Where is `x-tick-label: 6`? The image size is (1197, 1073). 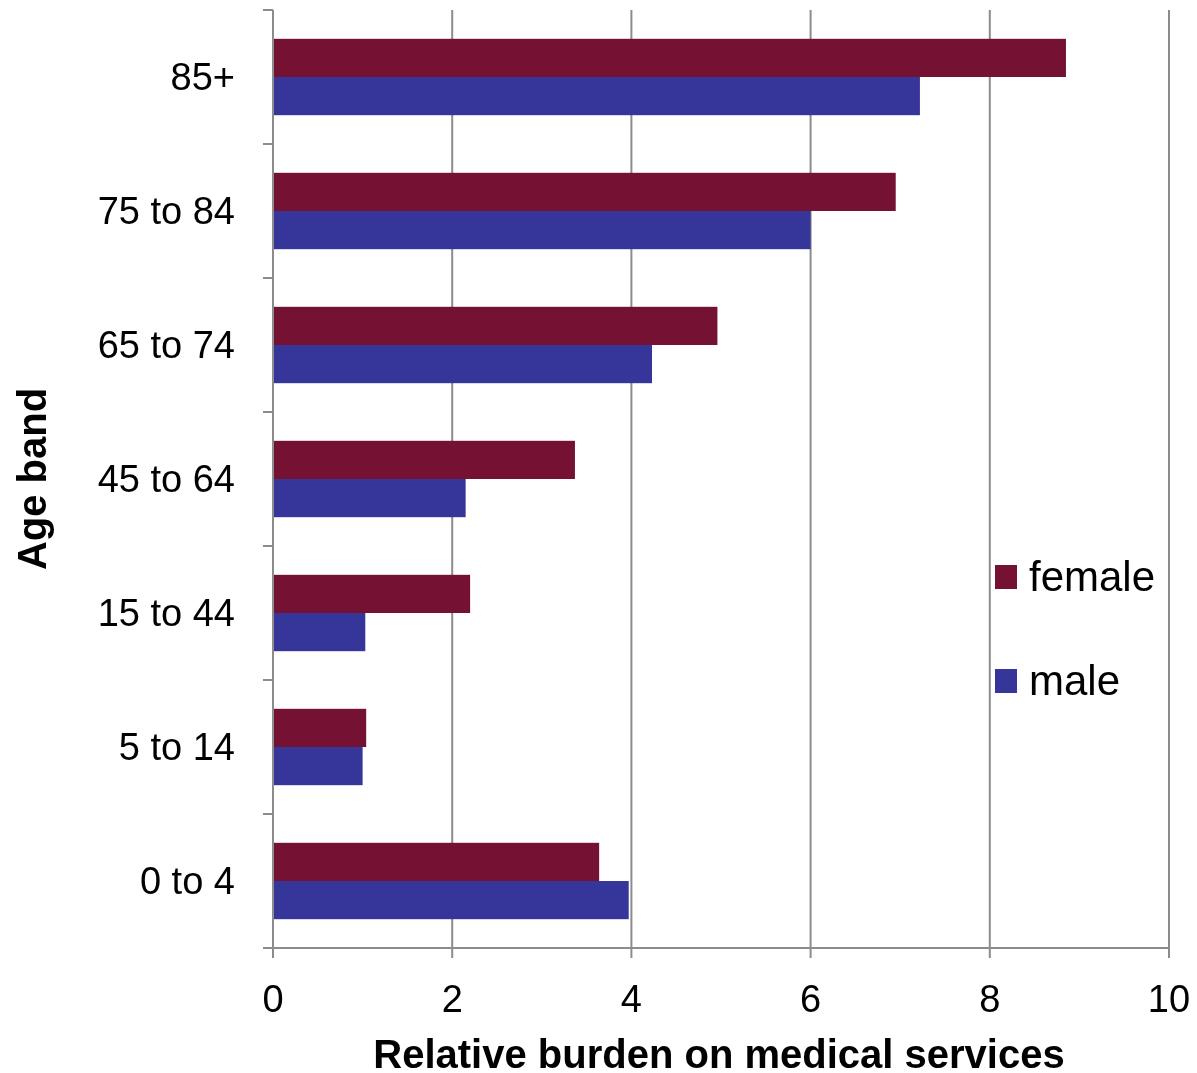 x-tick-label: 6 is located at coordinates (811, 999).